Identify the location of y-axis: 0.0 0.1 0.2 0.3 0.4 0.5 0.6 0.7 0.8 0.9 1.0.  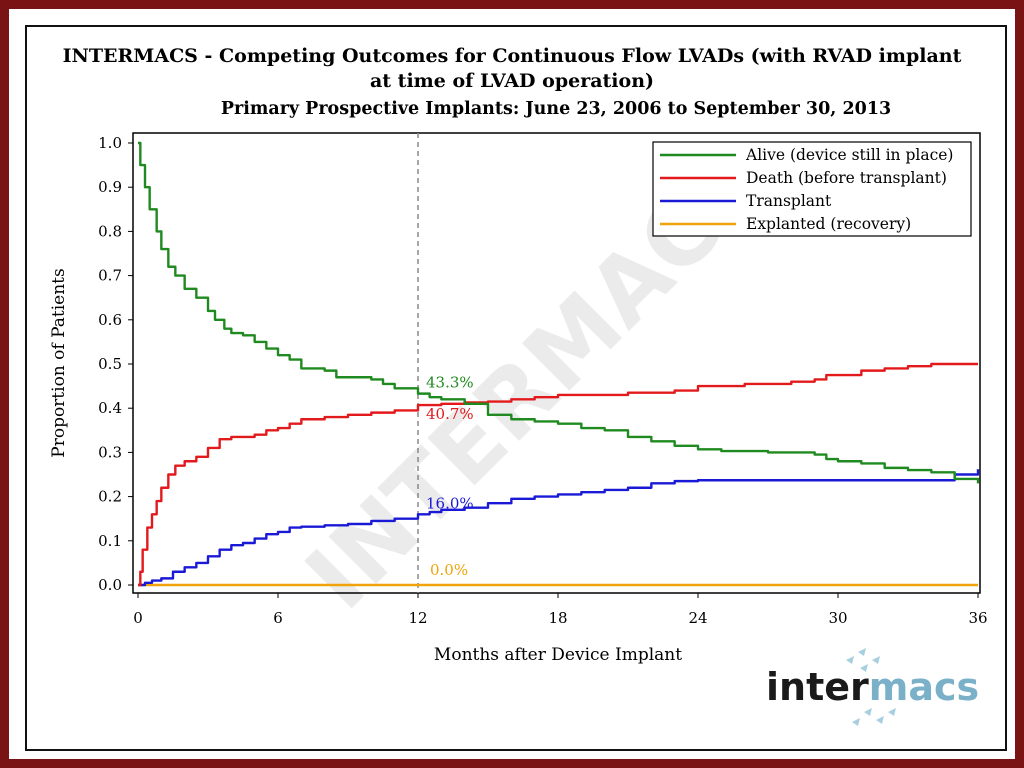
(115, 364).